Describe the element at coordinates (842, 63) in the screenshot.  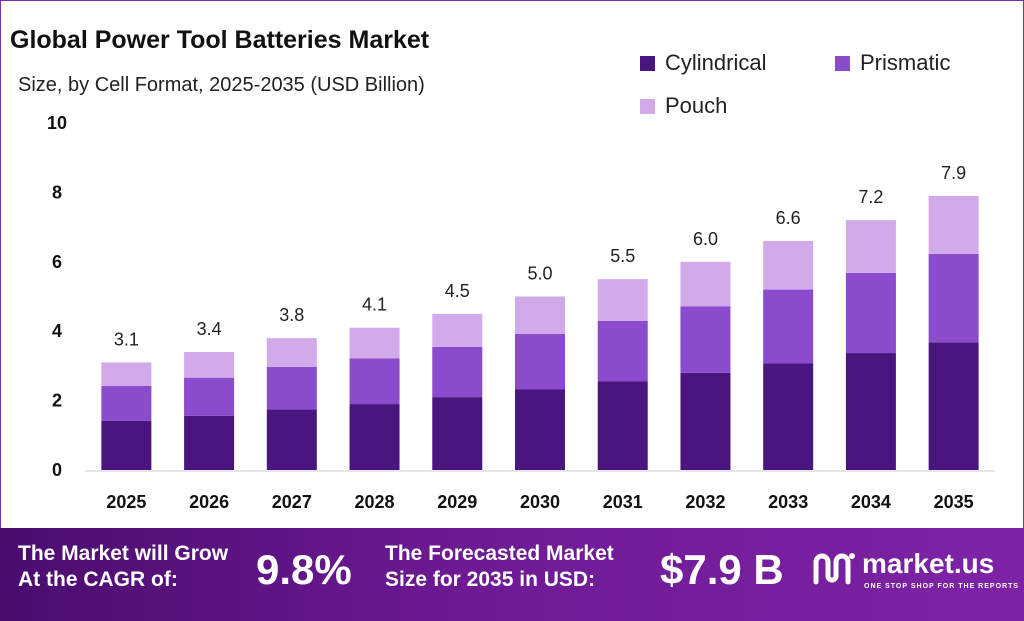
I see `legend-swatch-prismatic` at that location.